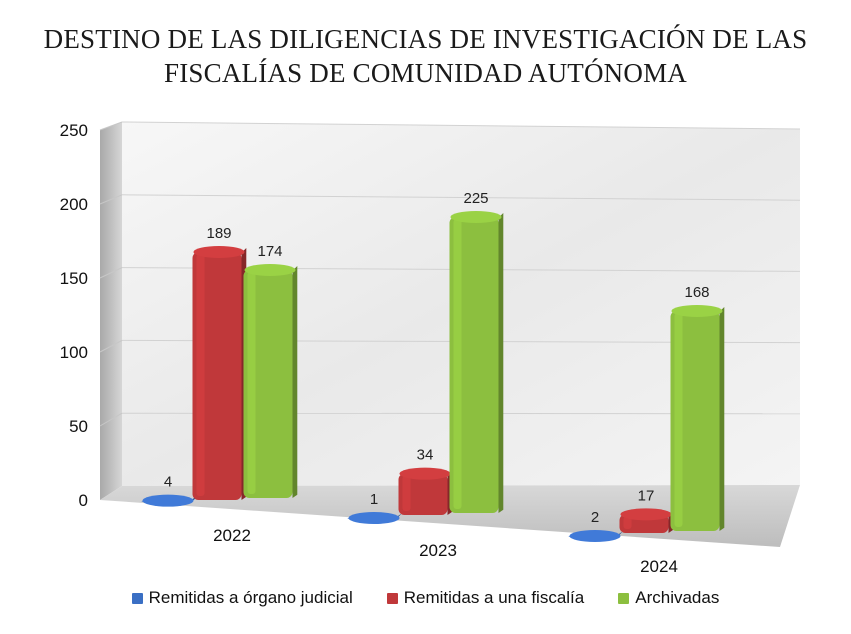 The image size is (851, 634). I want to click on legend-item: Remitidas a una fiscalía, so click(485, 598).